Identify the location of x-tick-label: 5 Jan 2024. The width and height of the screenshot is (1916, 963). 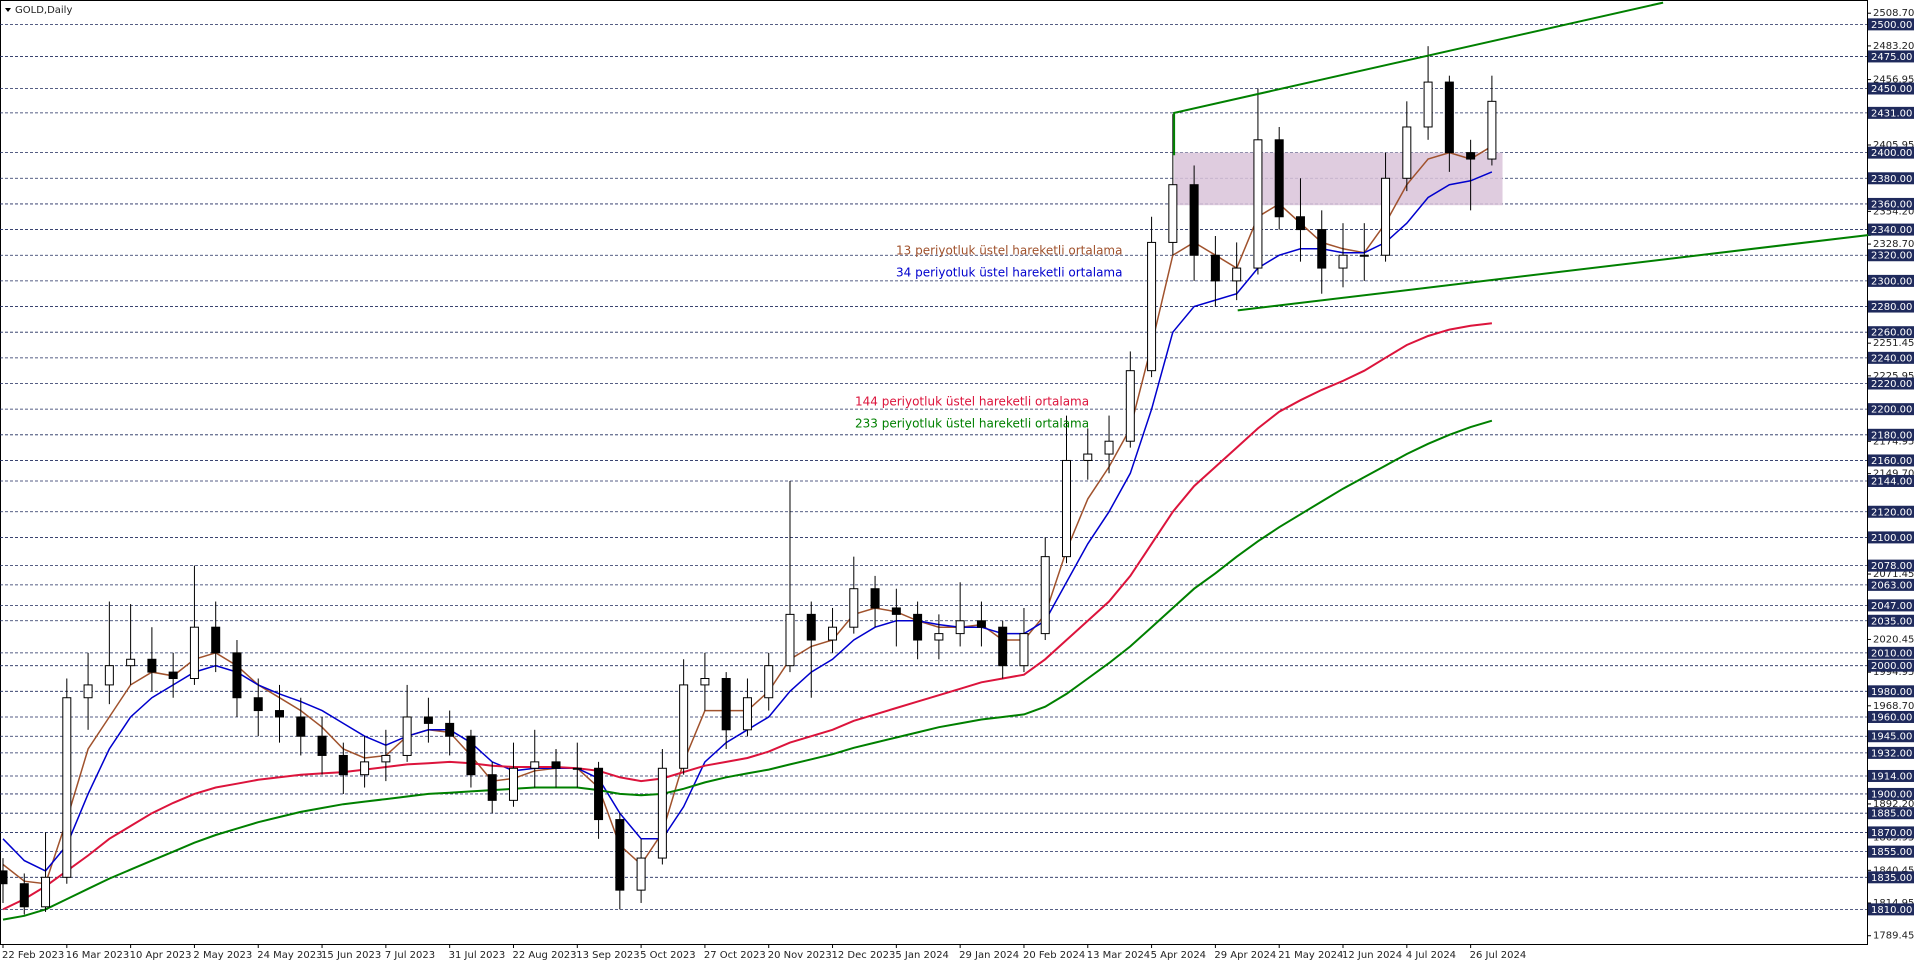
(922, 955).